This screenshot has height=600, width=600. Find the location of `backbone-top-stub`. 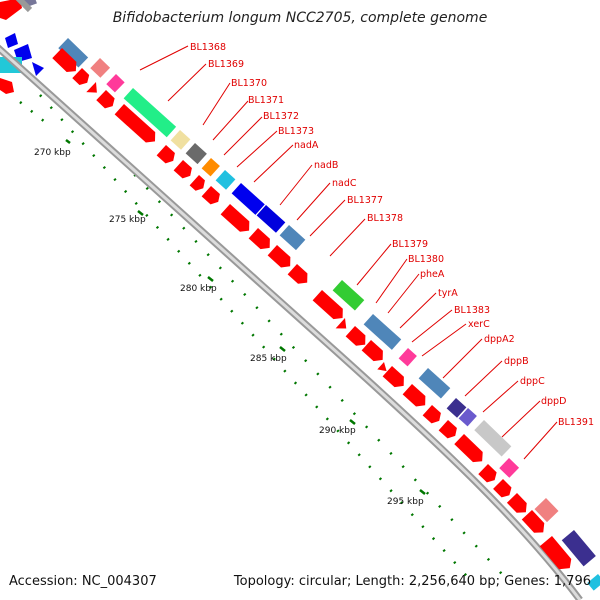

backbone-top-stub is located at coordinates (24, 6).